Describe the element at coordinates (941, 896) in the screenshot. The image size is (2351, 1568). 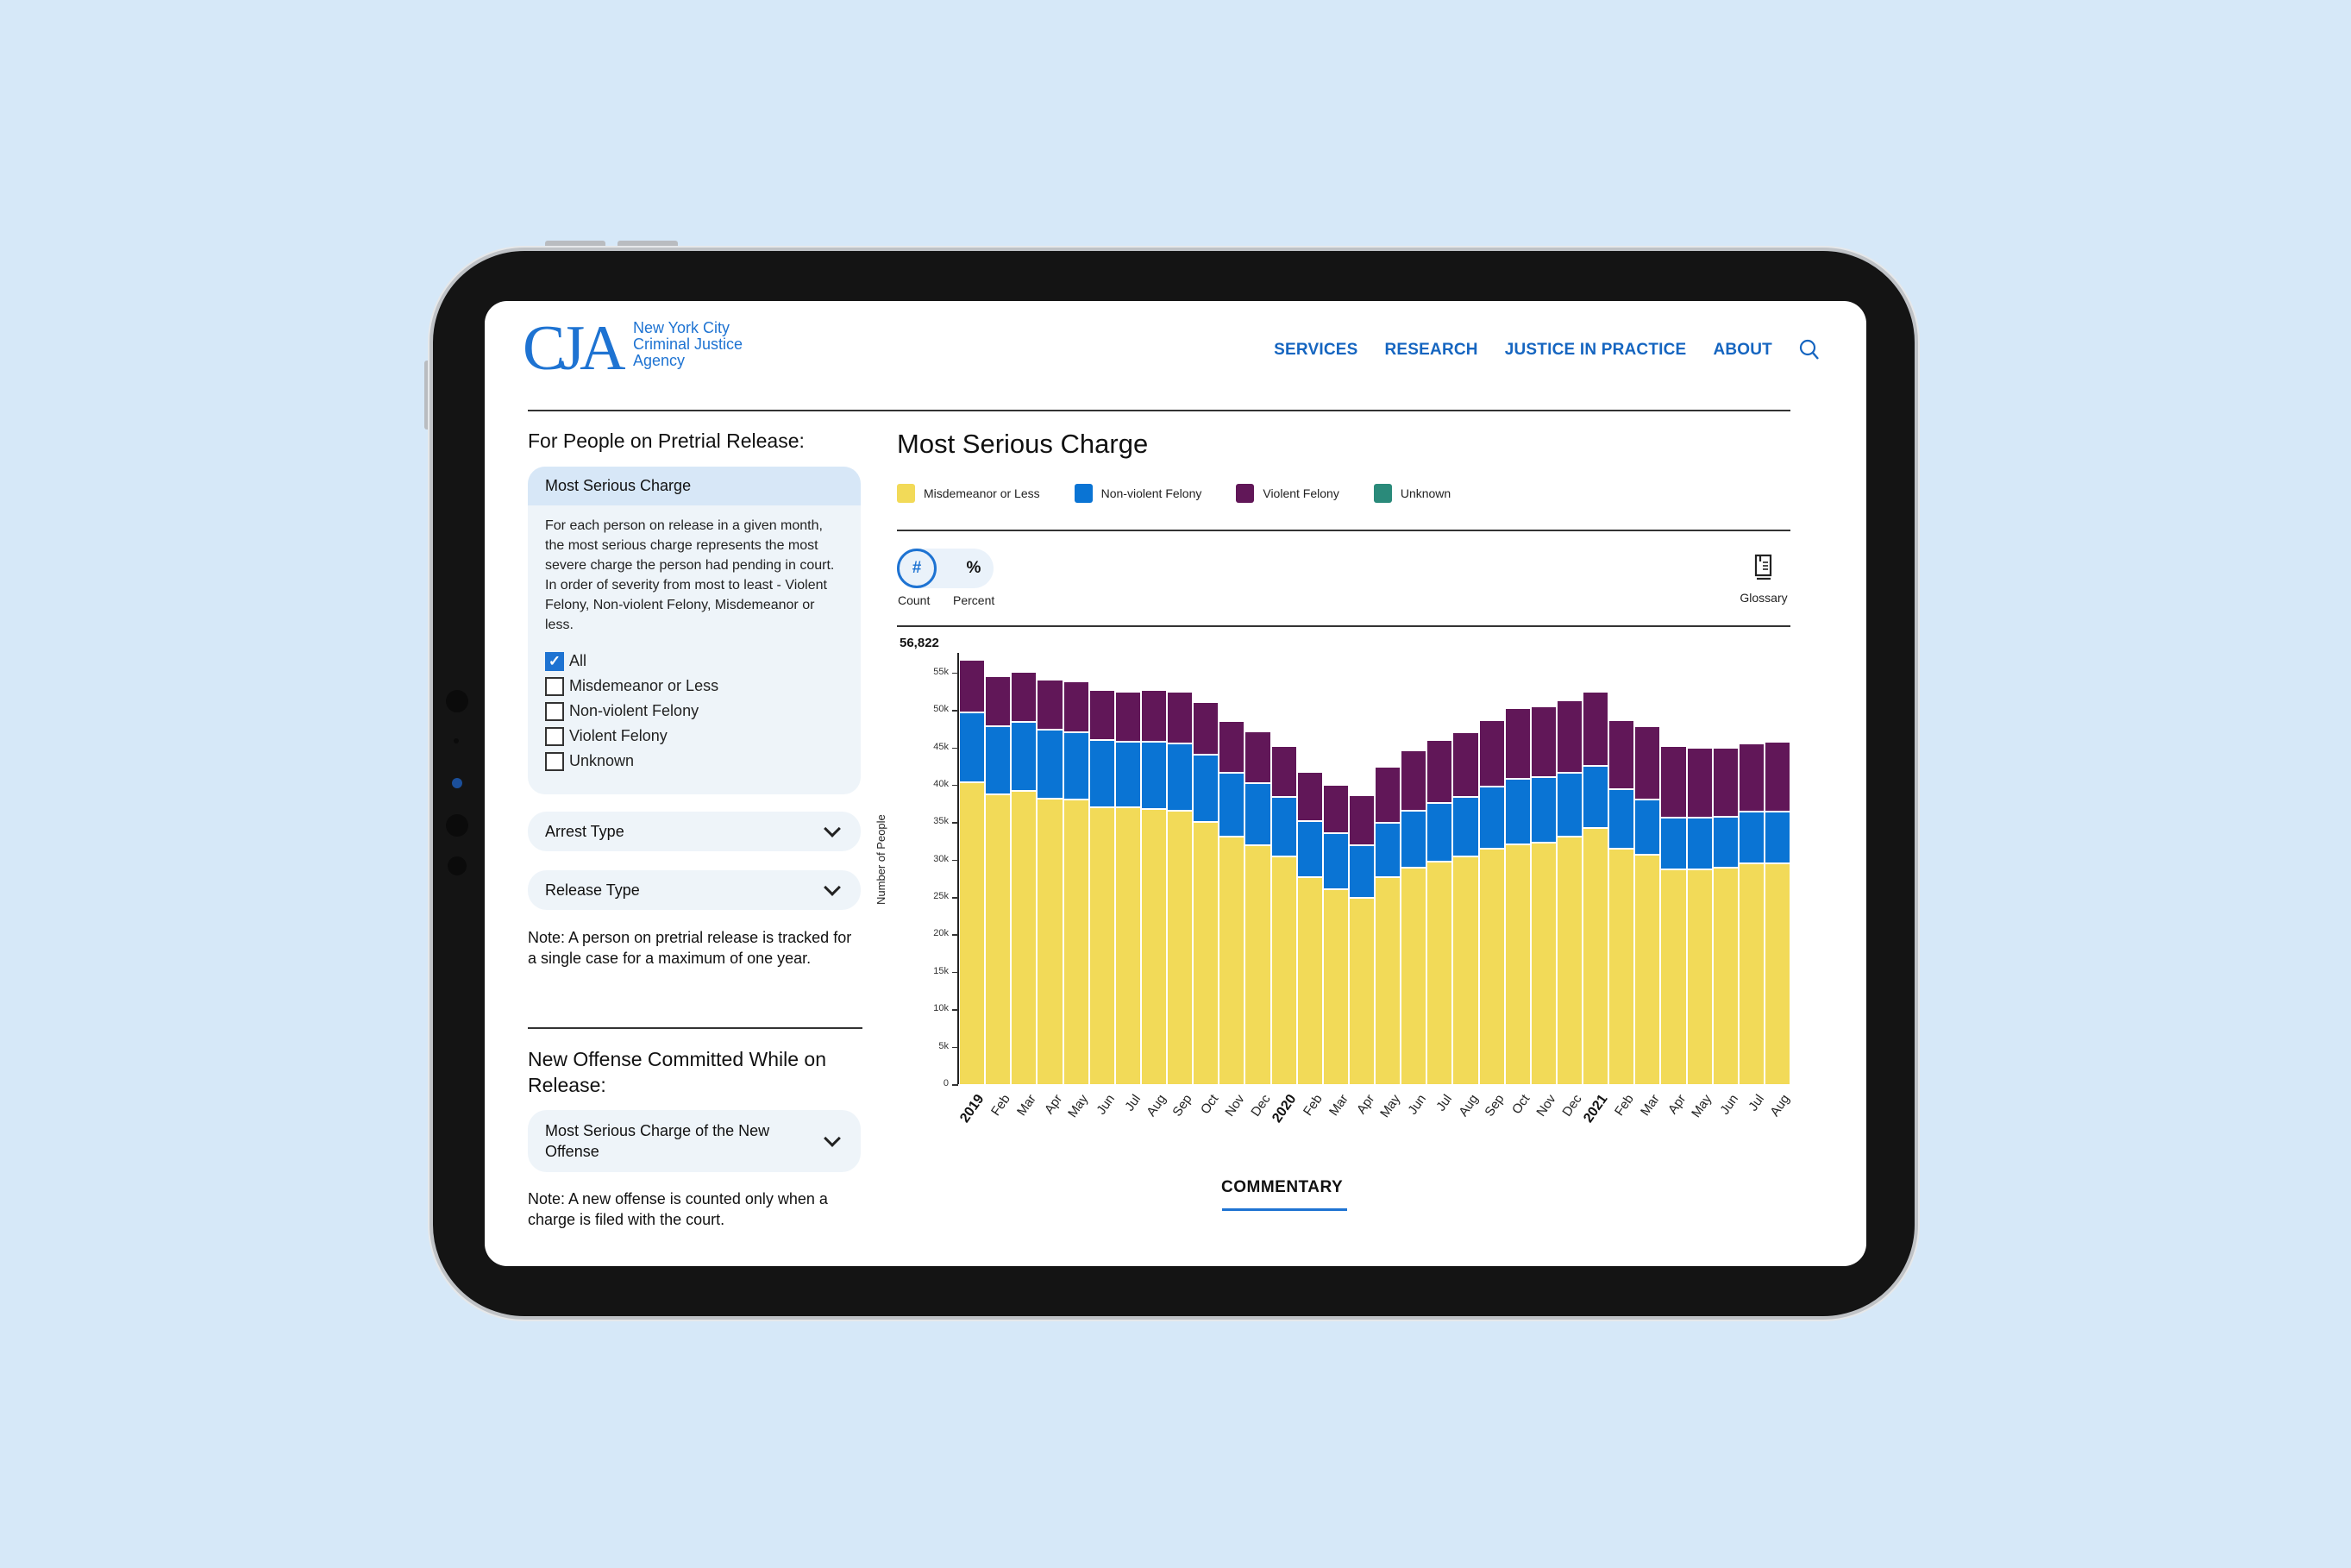
I see `y-tick-label: 25k` at that location.